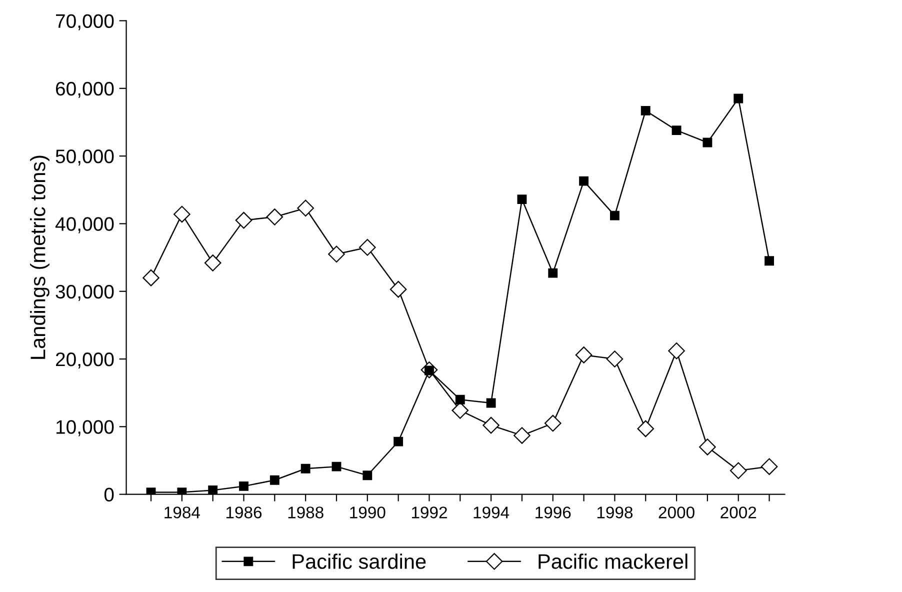 Image resolution: width=902 pixels, height=592 pixels. Describe the element at coordinates (85, 292) in the screenshot. I see `y-tick-label: 30,000` at that location.